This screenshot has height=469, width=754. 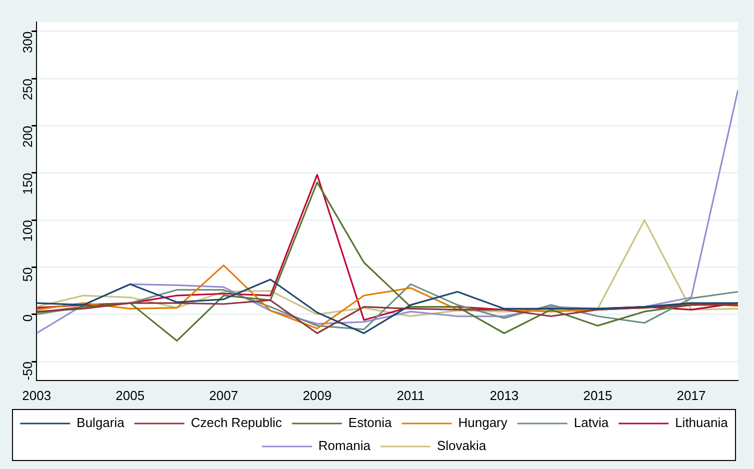 What do you see at coordinates (592, 422) in the screenshot?
I see `legend-label: Latvia` at bounding box center [592, 422].